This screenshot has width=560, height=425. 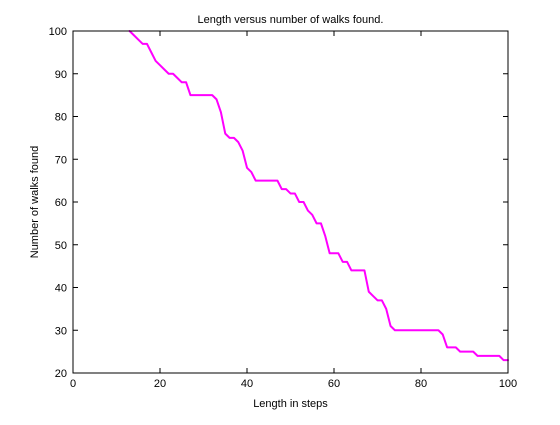 What do you see at coordinates (508, 384) in the screenshot?
I see `x-tick-label: 100` at bounding box center [508, 384].